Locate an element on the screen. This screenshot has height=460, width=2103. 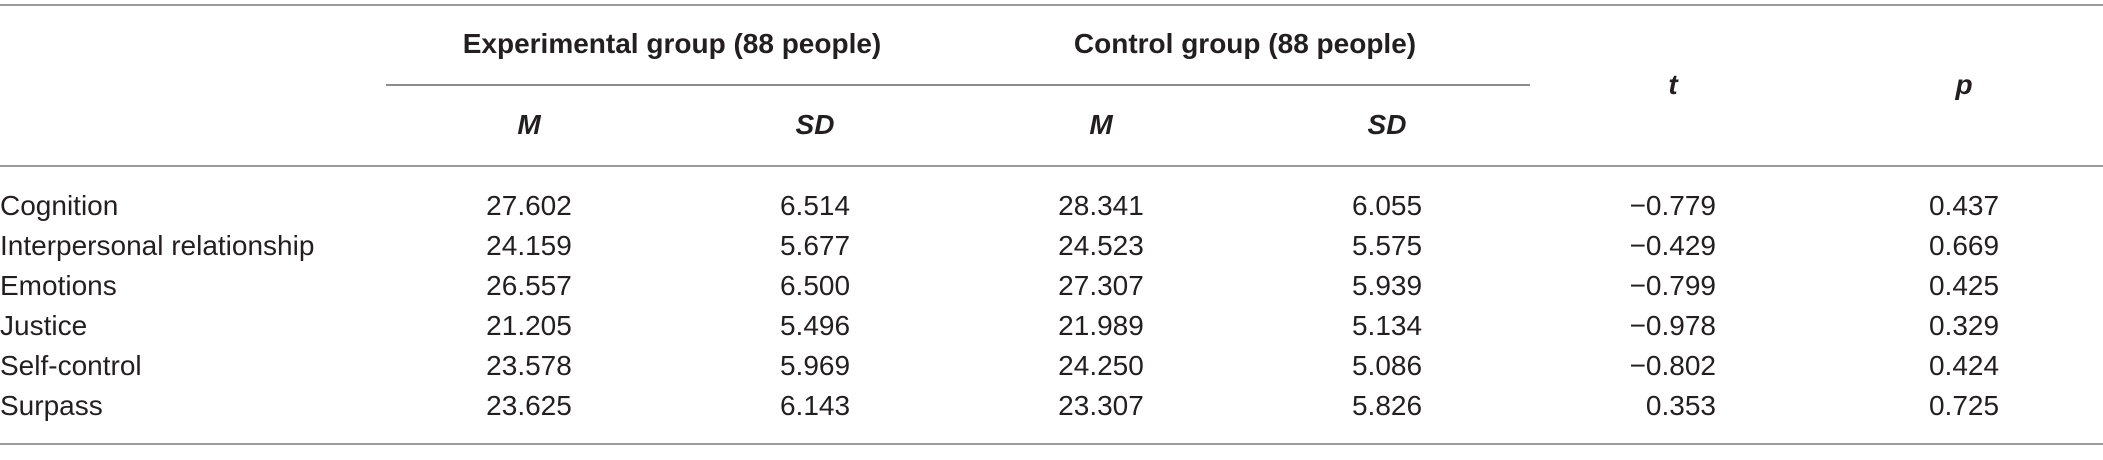
cell-ctl-m: 23.307 is located at coordinates (1101, 405).